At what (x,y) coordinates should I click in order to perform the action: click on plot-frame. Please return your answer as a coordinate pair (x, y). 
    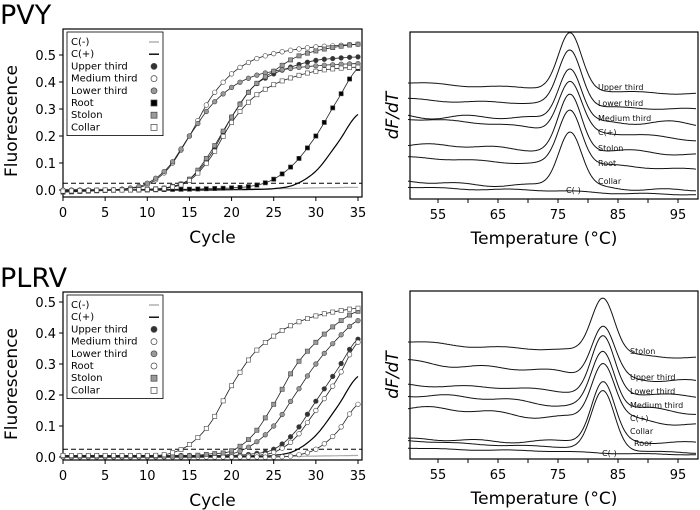
    Looking at the image, I should click on (554, 375).